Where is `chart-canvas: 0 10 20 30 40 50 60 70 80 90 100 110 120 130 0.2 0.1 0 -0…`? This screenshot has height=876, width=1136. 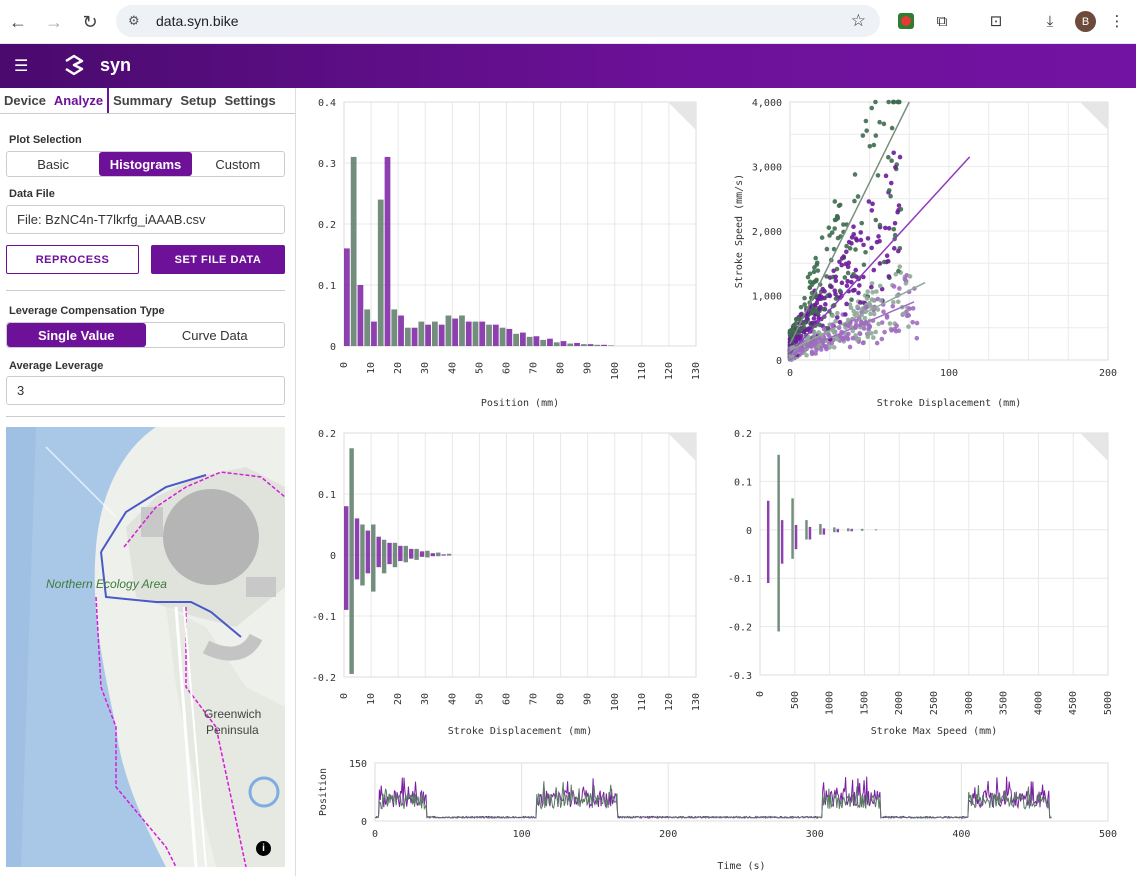
chart-canvas: 0 10 20 30 40 50 60 70 80 90 100 110 120 130 0.2 0.1 0 -0… is located at coordinates (506, 583).